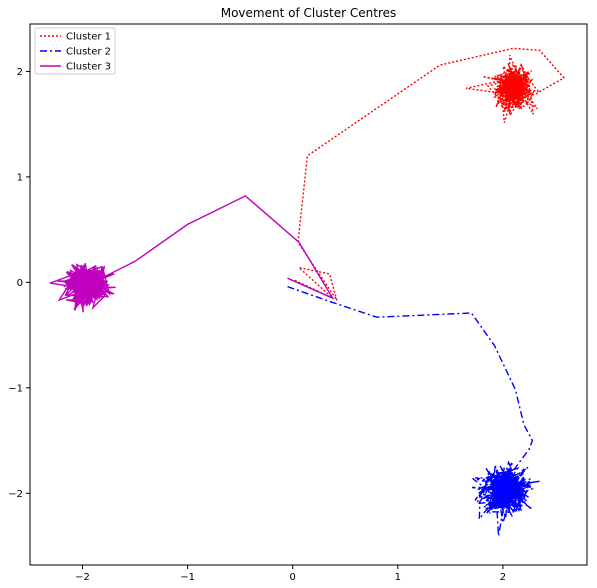  I want to click on x-tick-label: 1, so click(398, 577).